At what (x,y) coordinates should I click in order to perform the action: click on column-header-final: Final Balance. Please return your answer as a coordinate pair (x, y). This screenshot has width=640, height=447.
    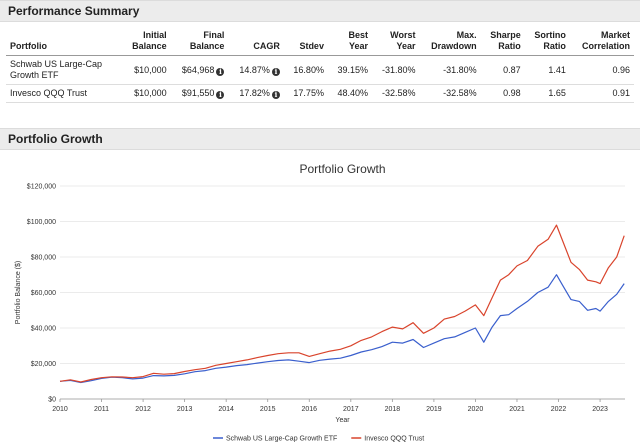
    Looking at the image, I should click on (199, 42).